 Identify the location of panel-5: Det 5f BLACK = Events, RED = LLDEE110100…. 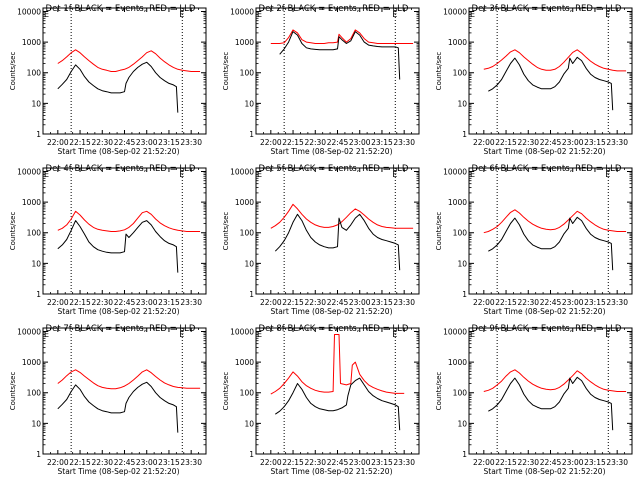
(321, 240).